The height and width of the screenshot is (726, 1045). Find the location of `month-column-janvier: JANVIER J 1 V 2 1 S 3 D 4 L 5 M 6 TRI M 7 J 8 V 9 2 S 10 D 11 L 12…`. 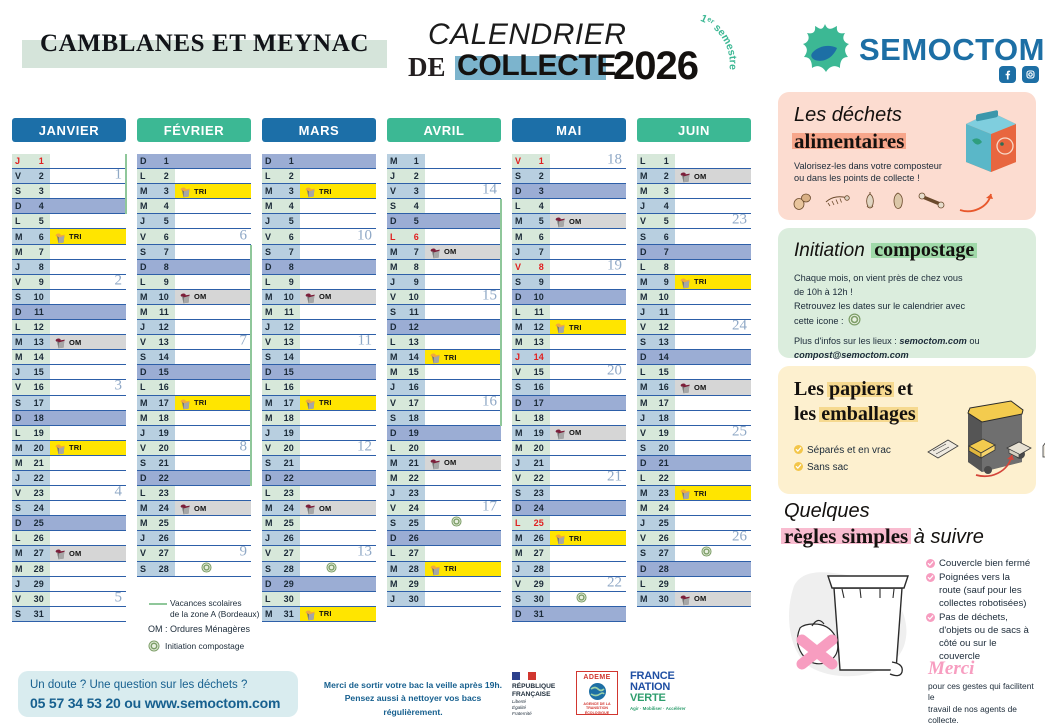

month-column-janvier: JANVIER J 1 V 2 1 S 3 D 4 L 5 M 6 TRI M 7 J 8 V 9 2 S 10 D 11 L 12… is located at coordinates (69, 370).